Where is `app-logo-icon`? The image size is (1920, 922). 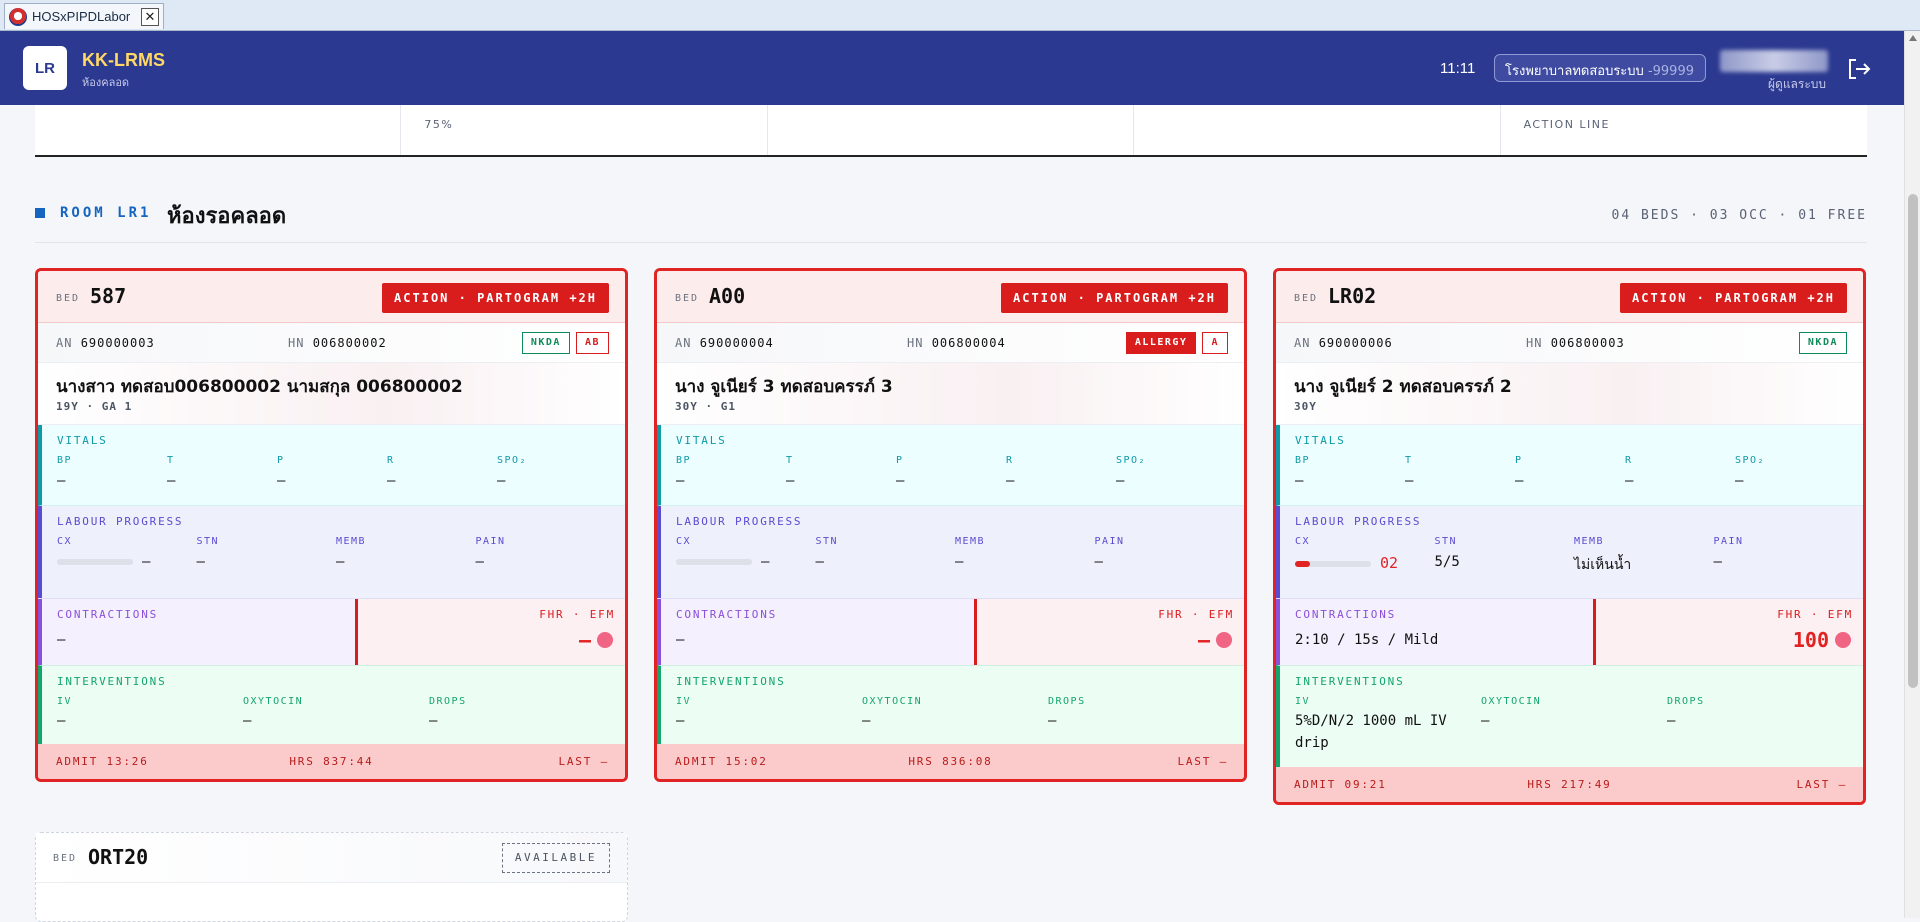
app-logo-icon is located at coordinates (18, 16).